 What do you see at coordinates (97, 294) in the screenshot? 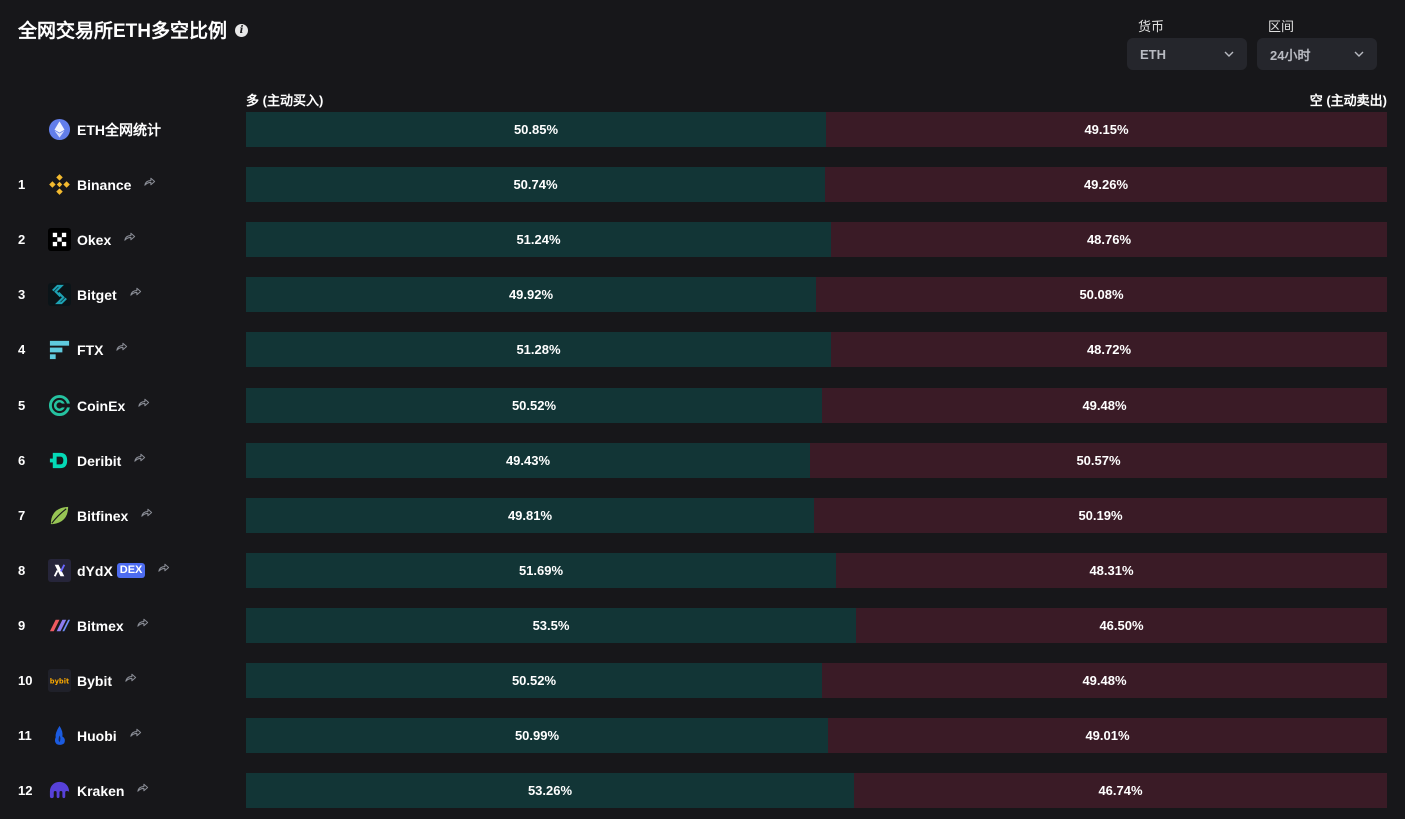
I see `exchange-name: Bitget` at bounding box center [97, 294].